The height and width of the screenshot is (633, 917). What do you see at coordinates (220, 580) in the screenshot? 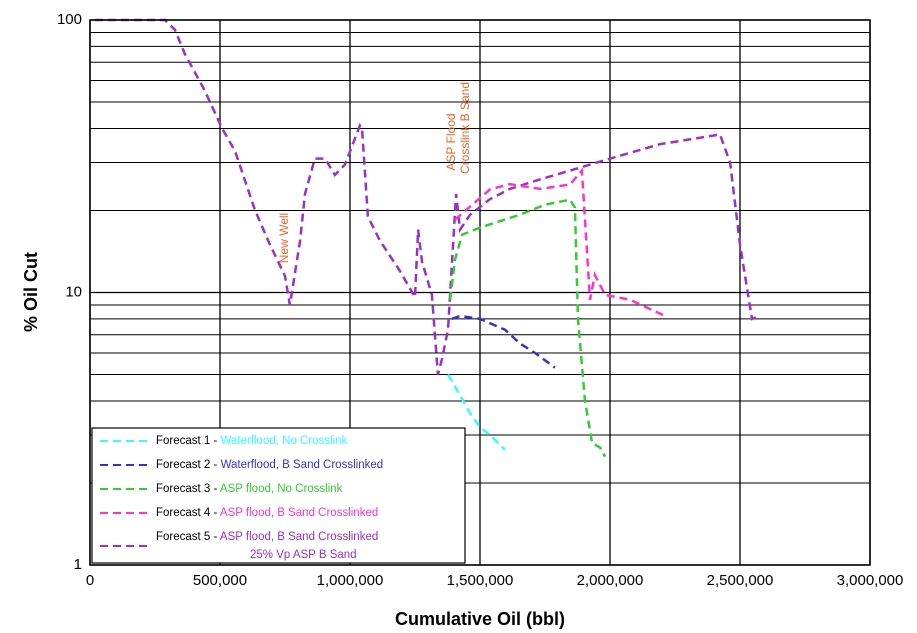
I see `x-tick-label: 500,000` at bounding box center [220, 580].